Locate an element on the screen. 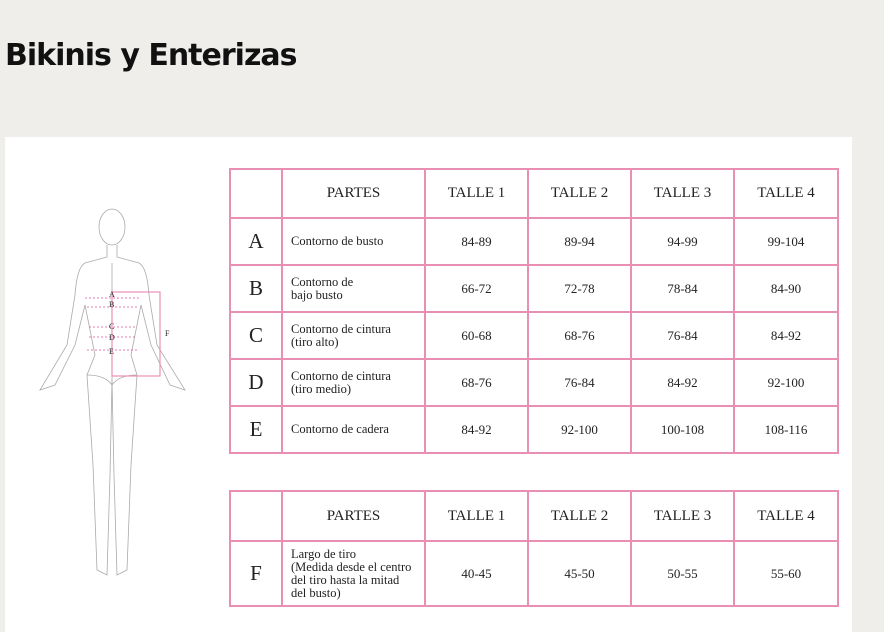 This screenshot has width=884, height=632. row-part: Contorno de cadera is located at coordinates (353, 429).